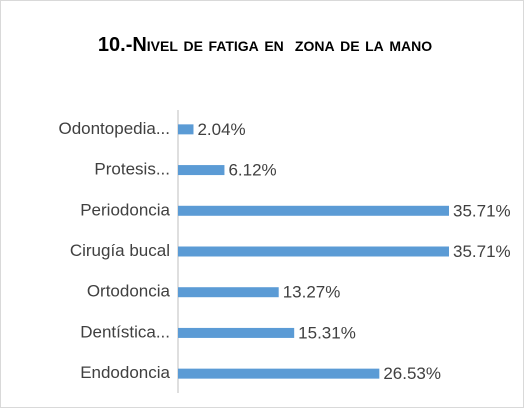 This screenshot has height=409, width=525. Describe the element at coordinates (265, 45) in the screenshot. I see `chart-title: 10.-Nivel de fatiga en zona de la mano` at that location.